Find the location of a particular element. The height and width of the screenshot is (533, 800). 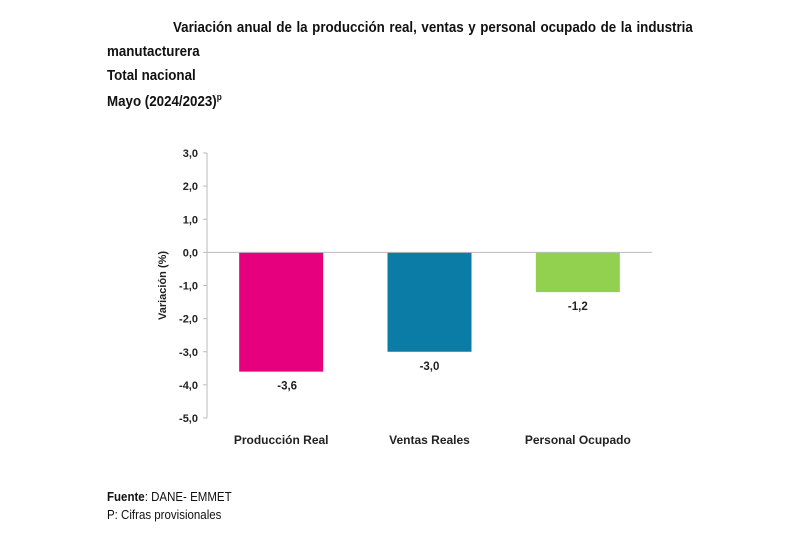

chart-subtitle-region: Total nacional is located at coordinates (151, 76).